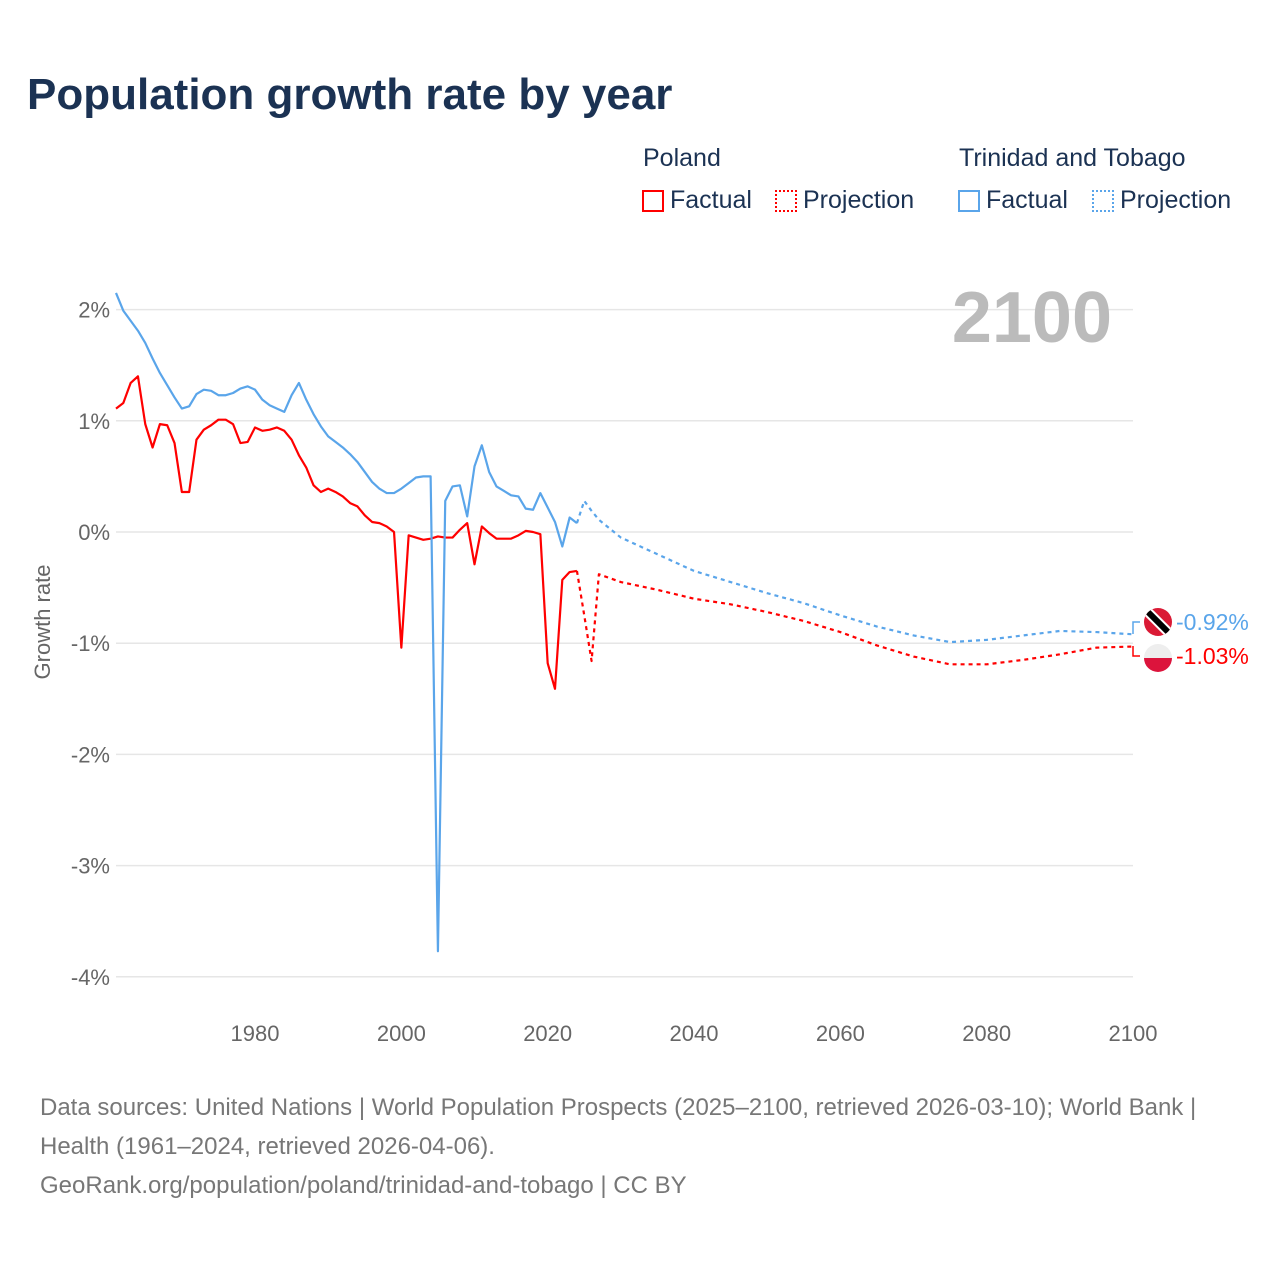  I want to click on year-label: 2100, so click(1032, 318).